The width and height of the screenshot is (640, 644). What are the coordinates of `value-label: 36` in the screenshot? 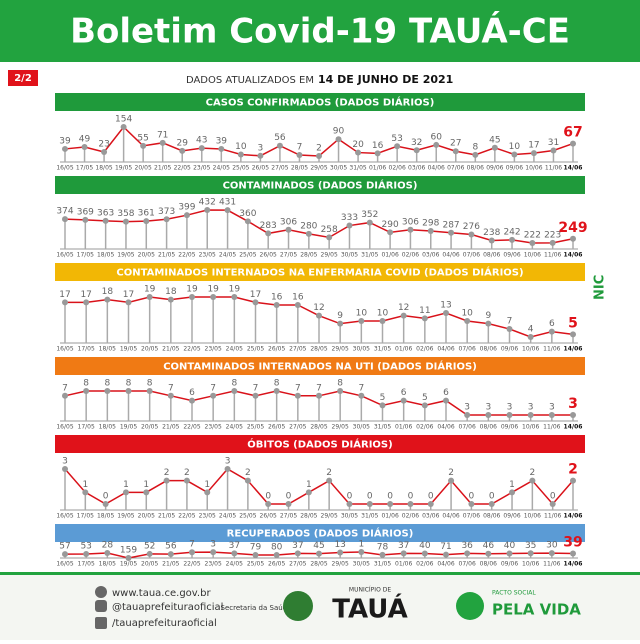 It's located at (467, 546).